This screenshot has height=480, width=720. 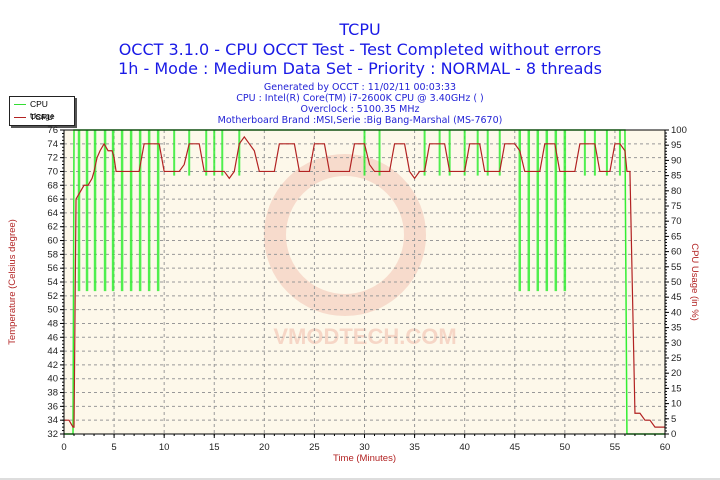 I want to click on svg-text: 64, so click(x=52, y=213).